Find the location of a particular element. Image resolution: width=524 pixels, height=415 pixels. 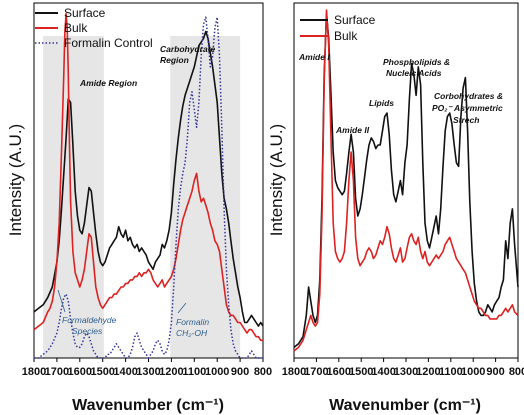

legend-left: Surface Bulk Formalin Control is located at coordinates (94, 28).